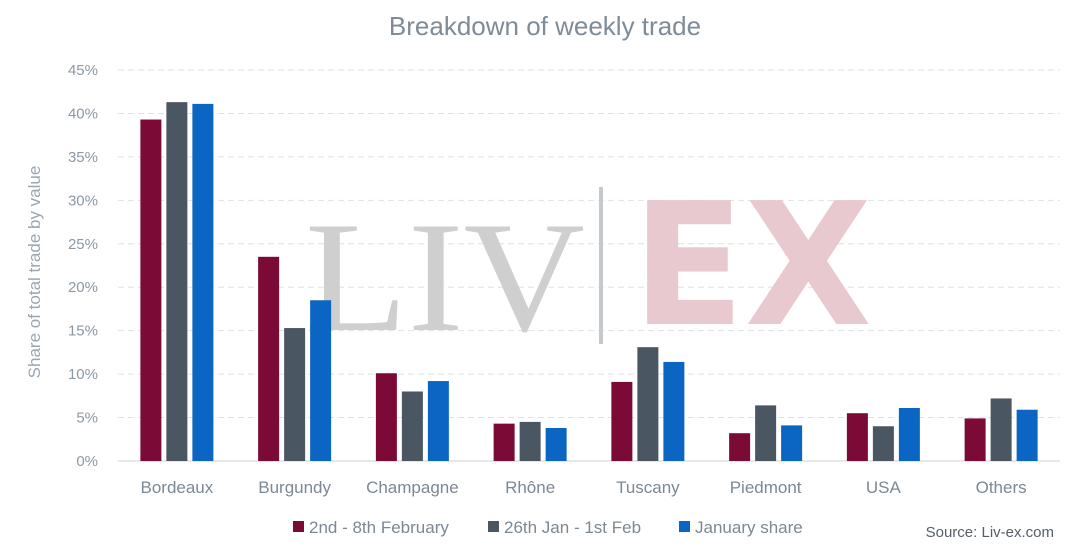 The width and height of the screenshot is (1083, 559). Describe the element at coordinates (412, 487) in the screenshot. I see `x-category-label: Champagne` at that location.